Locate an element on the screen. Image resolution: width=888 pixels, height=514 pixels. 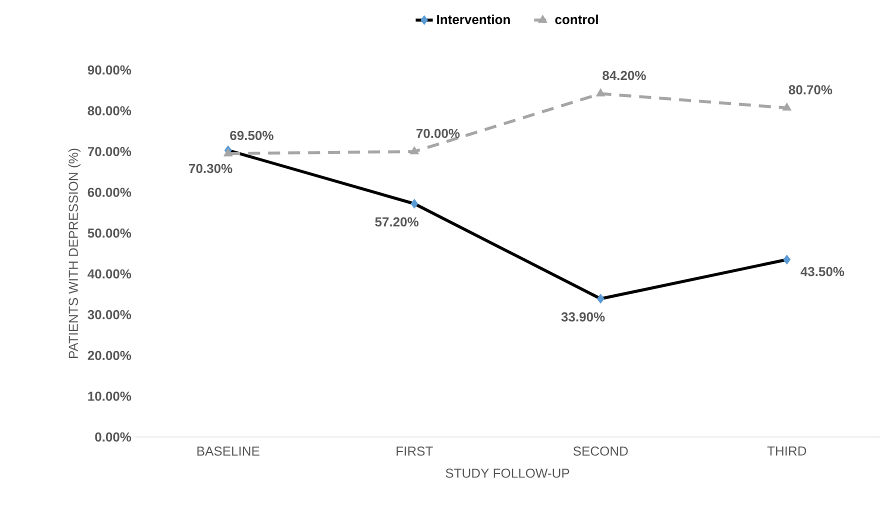
y-tick-label: 60.00% is located at coordinates (110, 192).